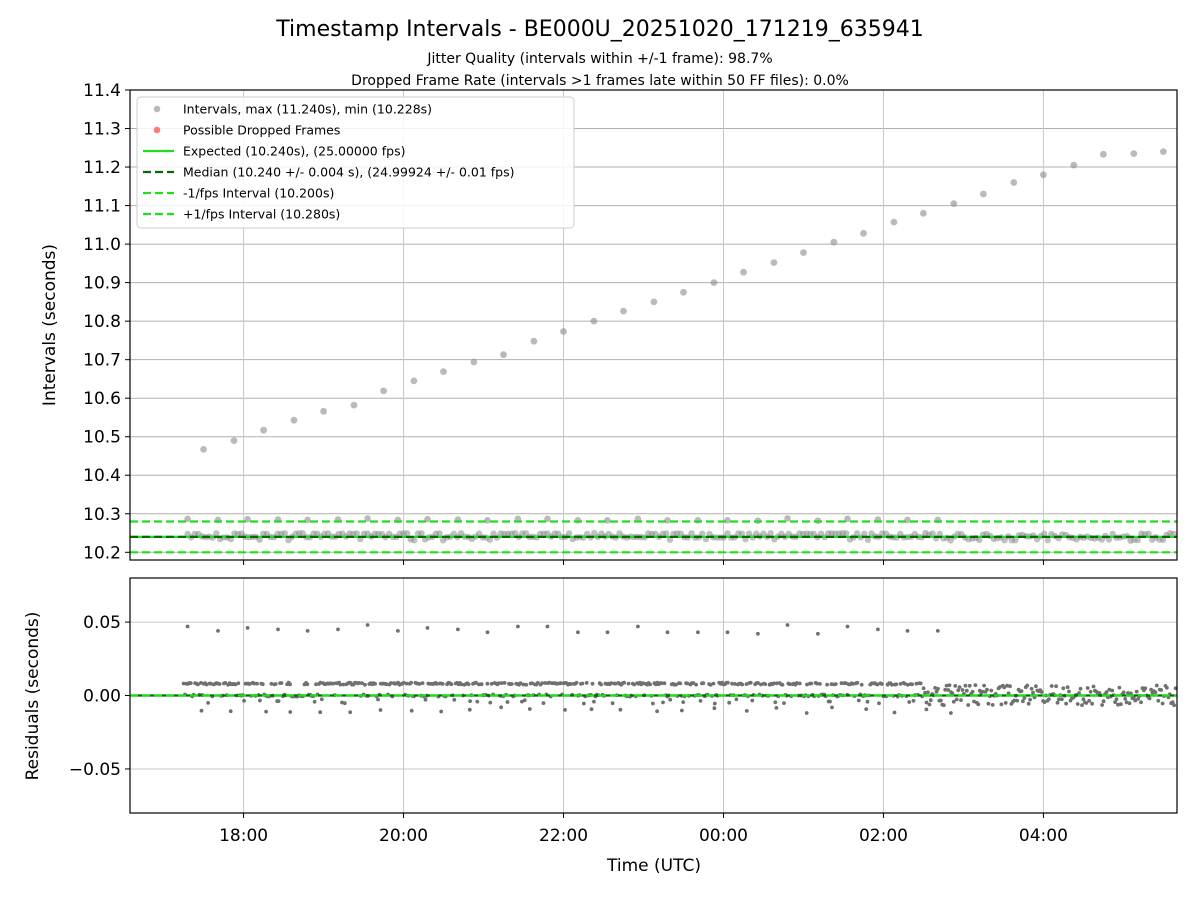 The image size is (1200, 900). I want to click on x-tick-label: 20:00, so click(403, 836).